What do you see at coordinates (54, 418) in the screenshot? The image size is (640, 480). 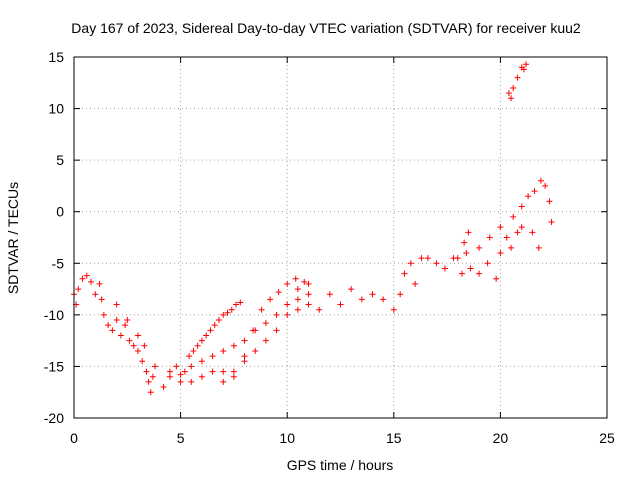 I see `y-tick-label: -20` at bounding box center [54, 418].